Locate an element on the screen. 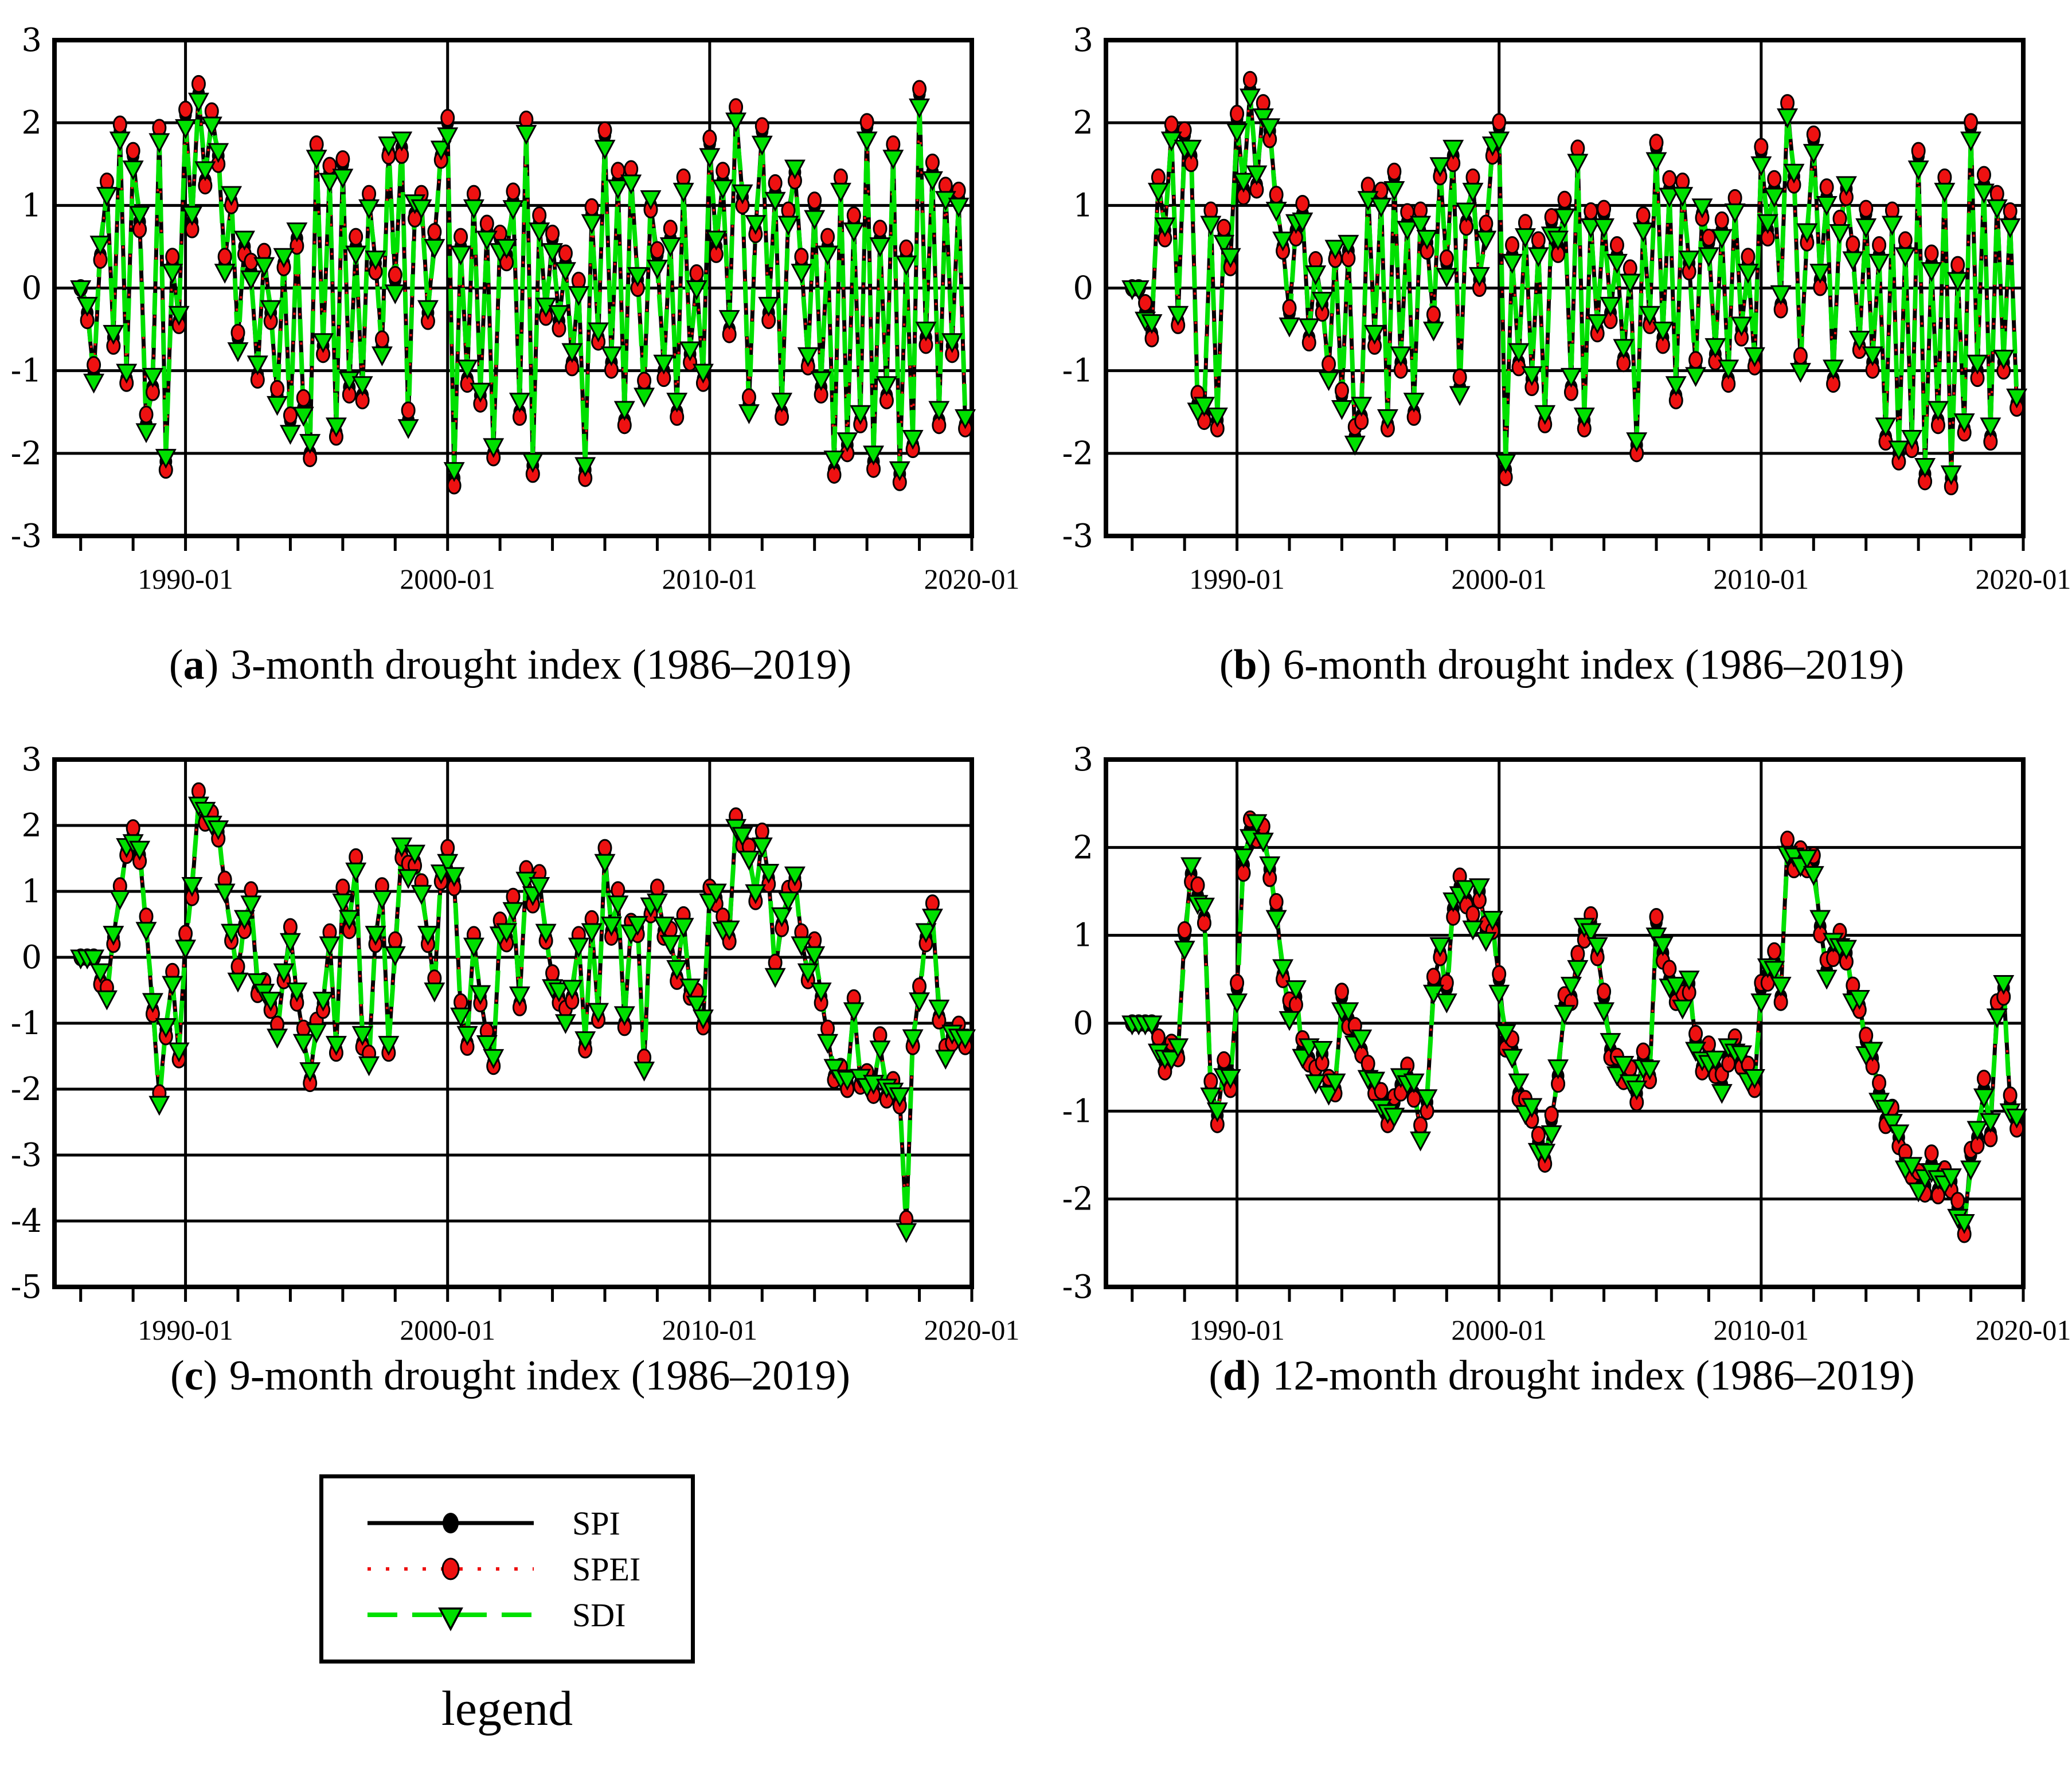  legend-item-spei: SPEI is located at coordinates (507, 1569).